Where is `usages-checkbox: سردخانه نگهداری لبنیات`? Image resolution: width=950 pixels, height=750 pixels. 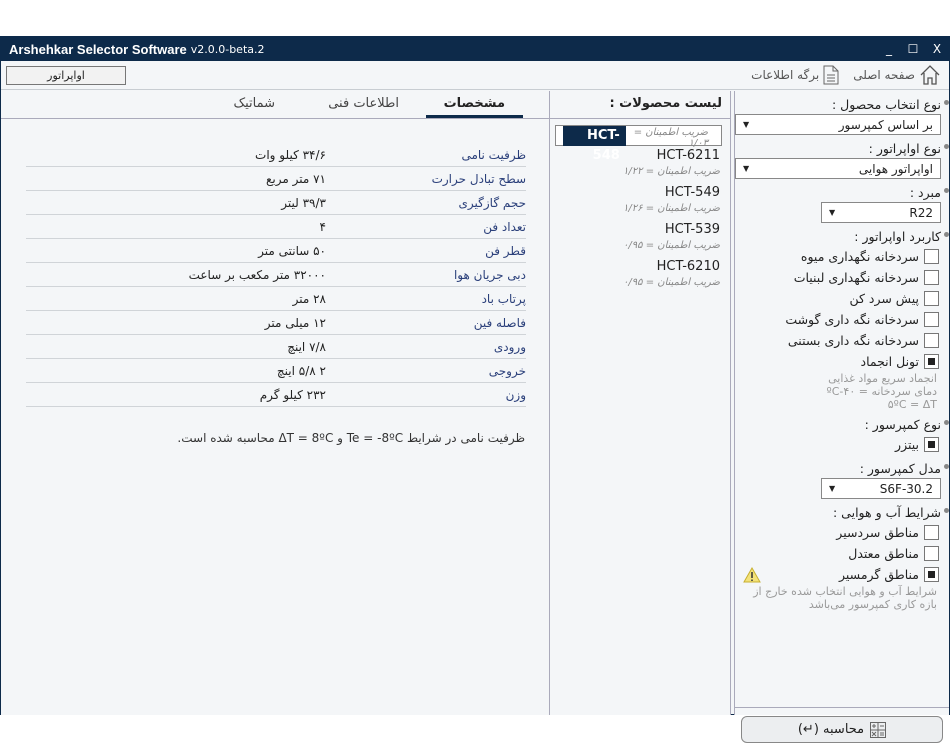
usages-checkbox: سردخانه نگهداری لبنیات is located at coordinates (837, 277).